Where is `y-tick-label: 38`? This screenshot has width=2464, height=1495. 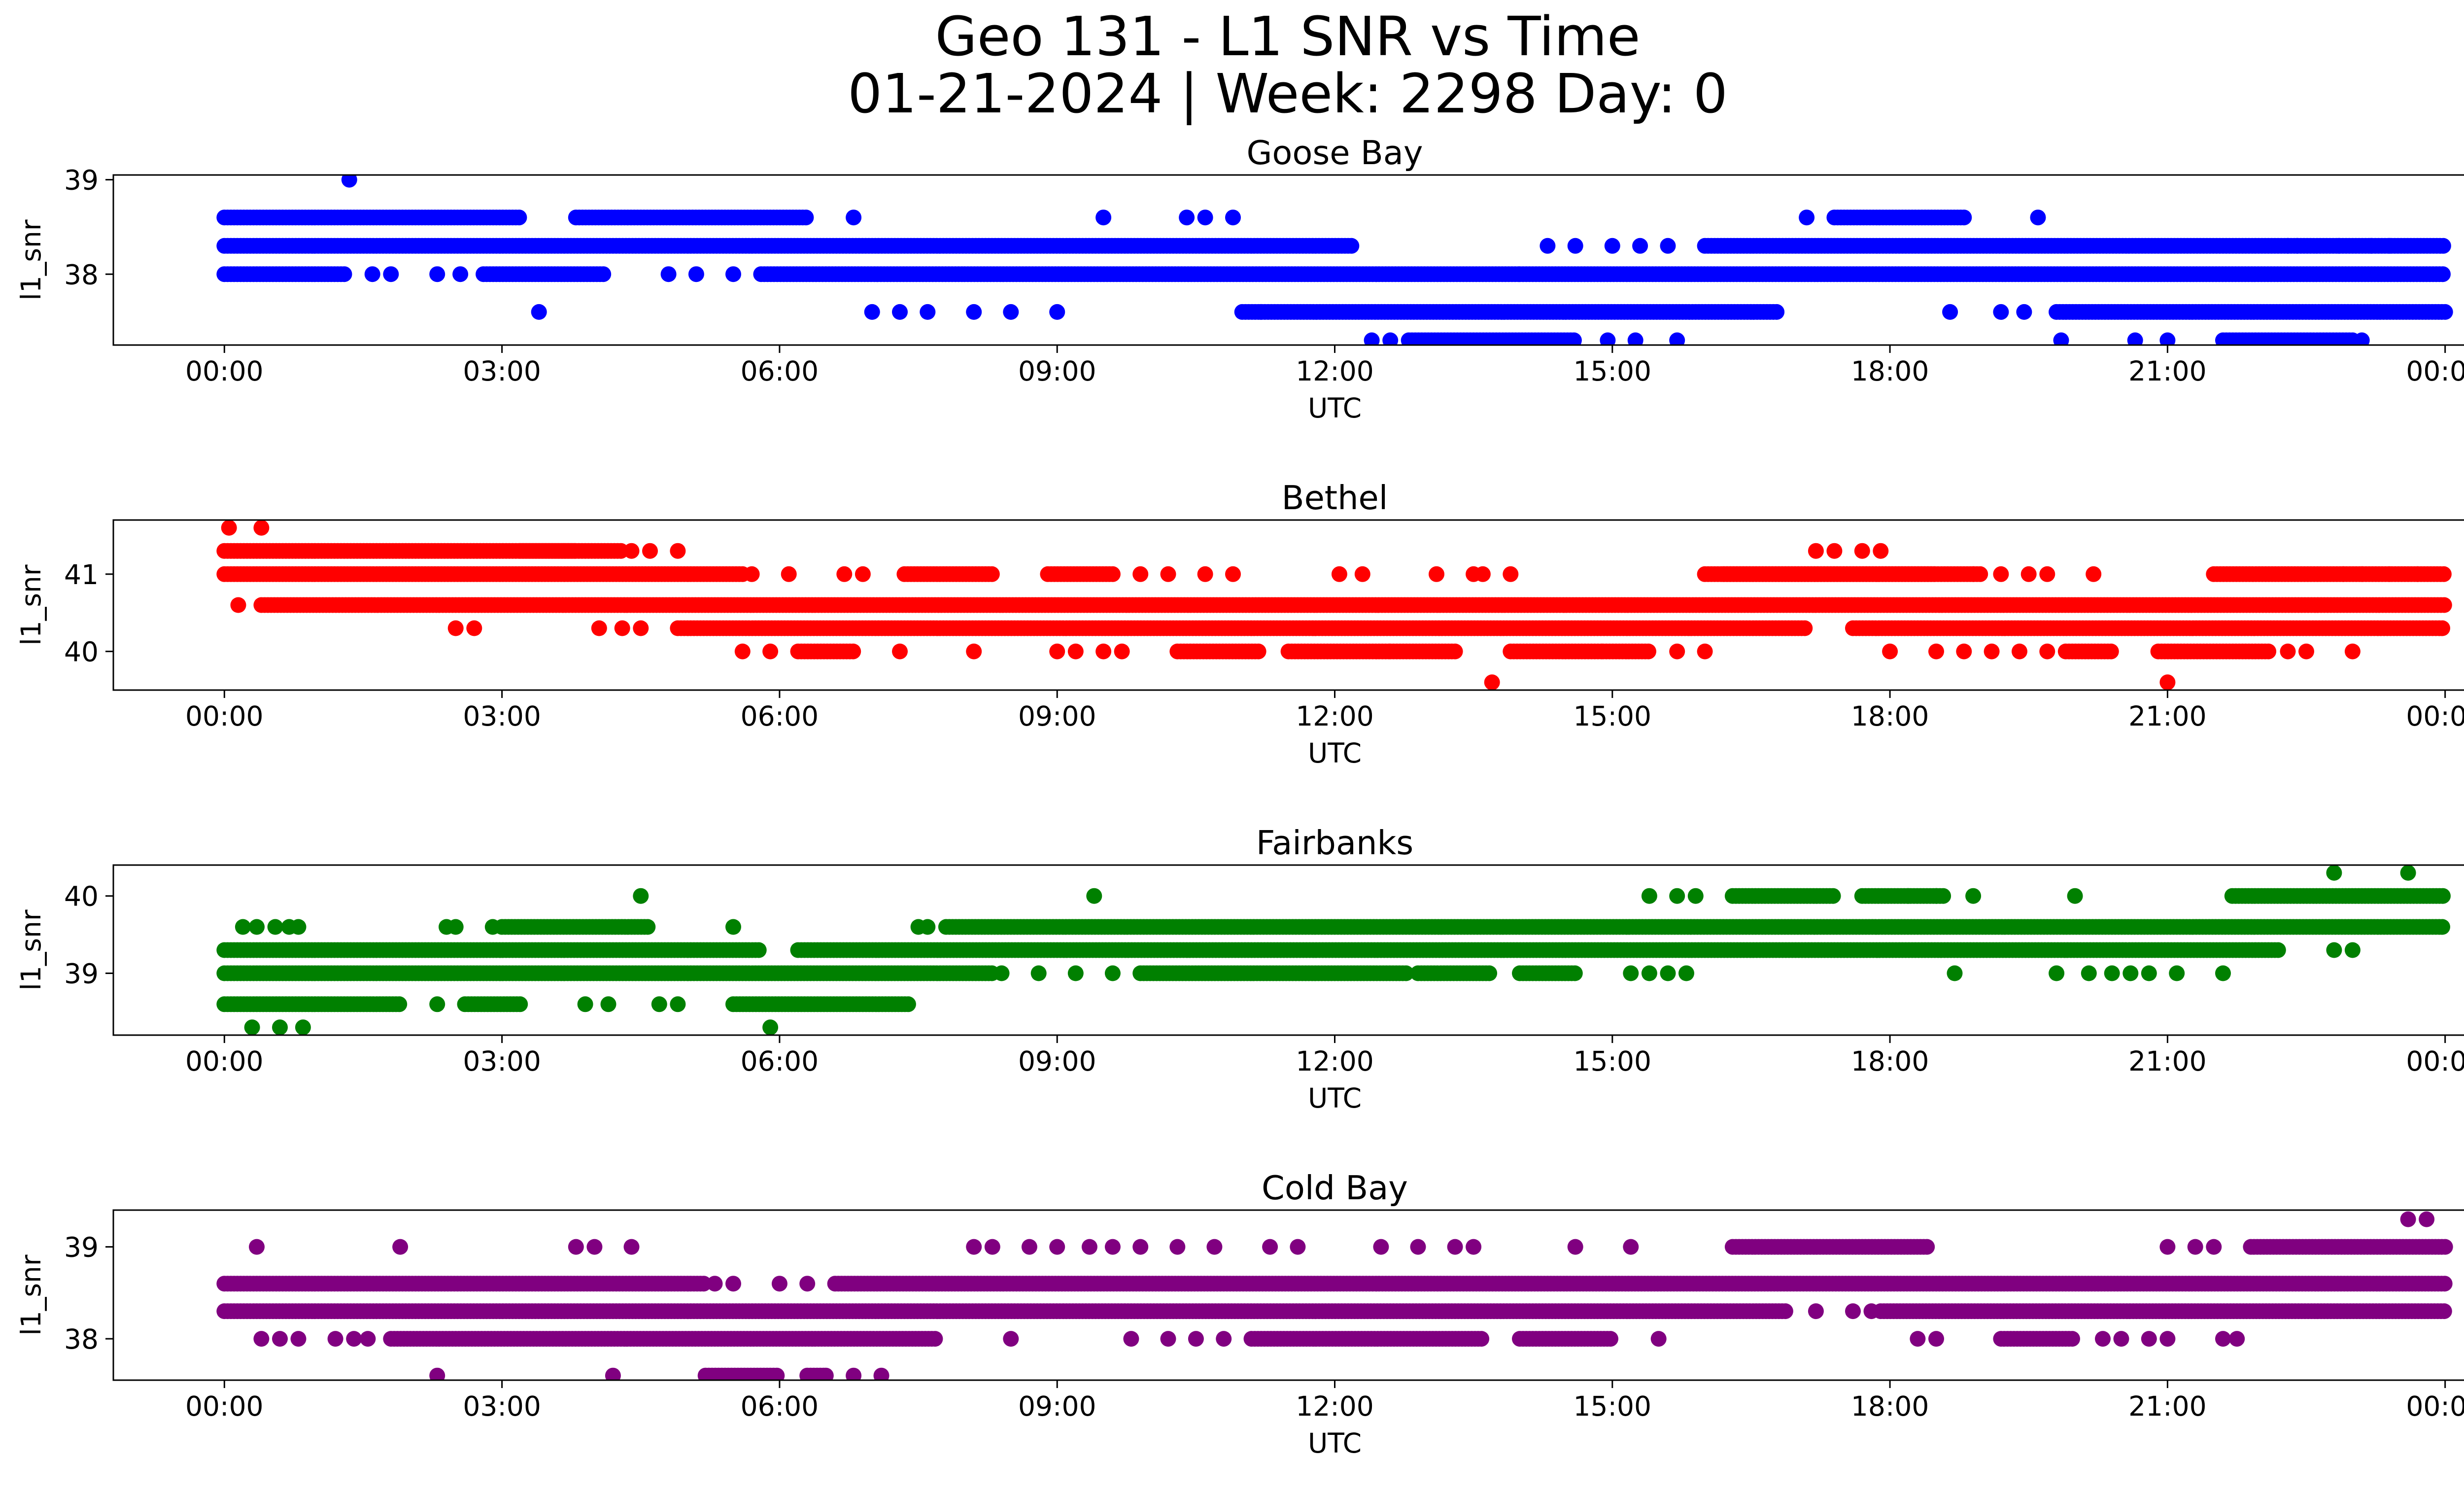 y-tick-label: 38 is located at coordinates (81, 274).